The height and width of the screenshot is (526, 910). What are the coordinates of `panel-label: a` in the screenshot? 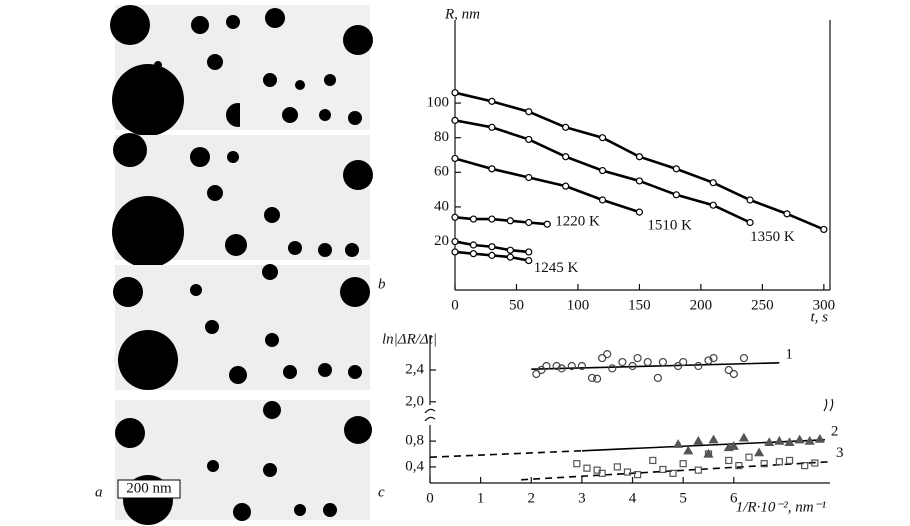 It's located at (99, 492).